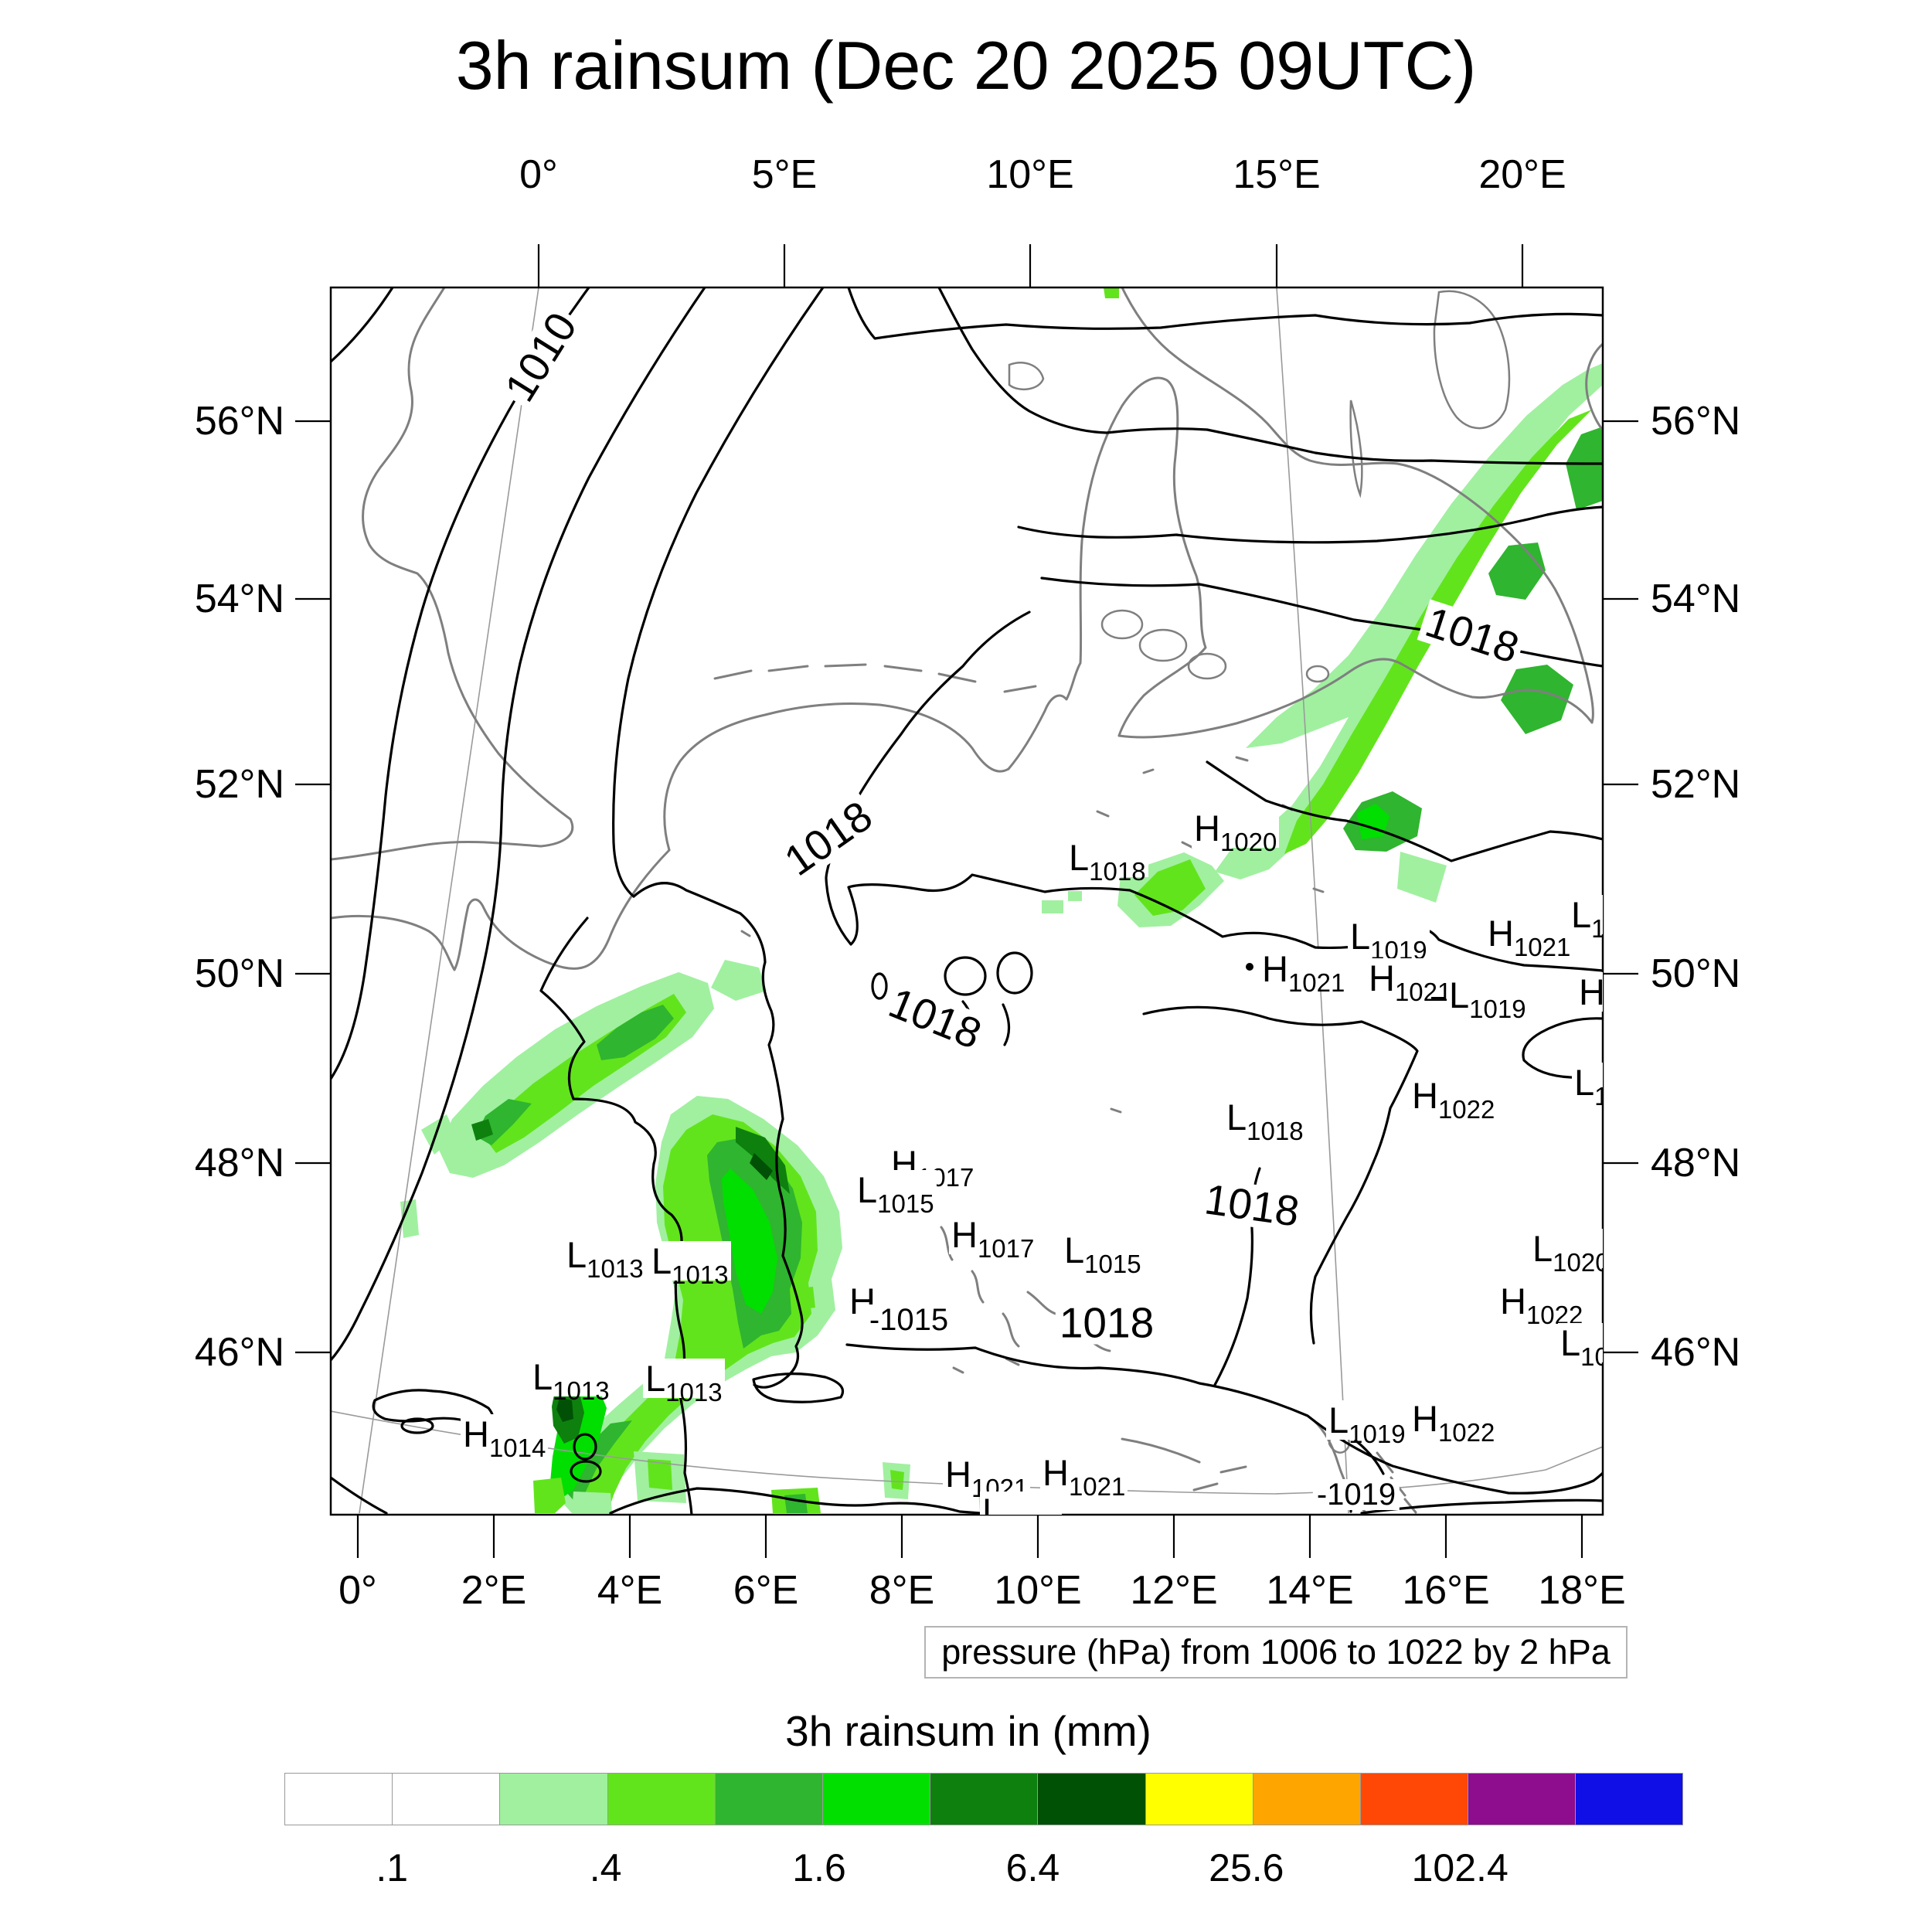  I want to click on contour-sw-corner, so click(360, 1496).